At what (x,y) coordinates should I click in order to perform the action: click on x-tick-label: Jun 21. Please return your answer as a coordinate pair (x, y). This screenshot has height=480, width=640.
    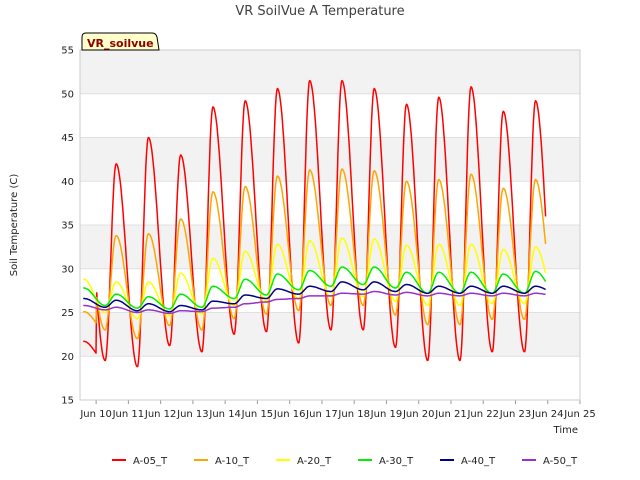
    Looking at the image, I should click on (450, 414).